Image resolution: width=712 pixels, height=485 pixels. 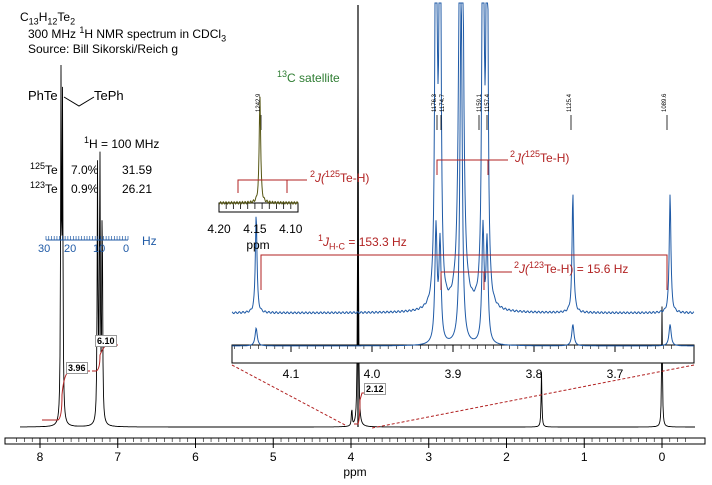 I want to click on peak-label: 1089.6, so click(x=665, y=102).